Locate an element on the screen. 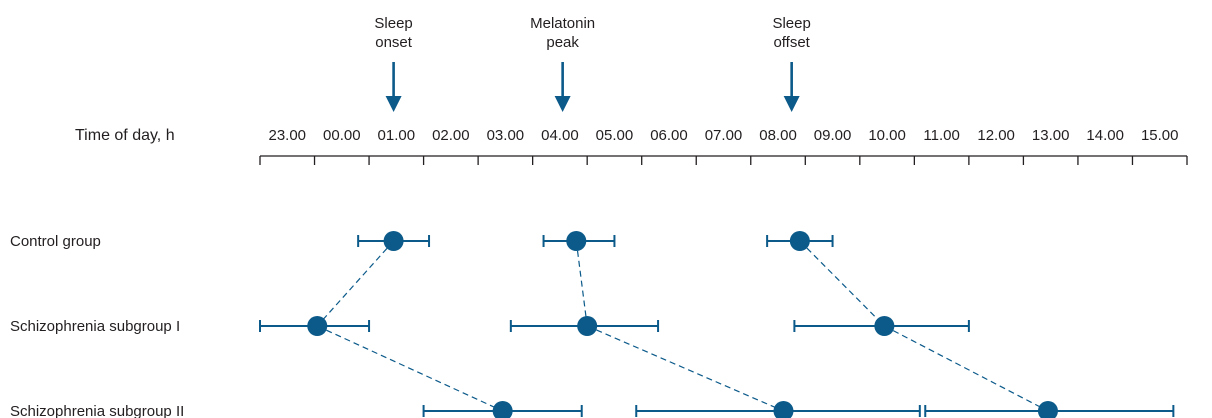 Image resolution: width=1212 pixels, height=418 pixels. markers-layer: Sleep onset Melatonin peak Sleep offset is located at coordinates (592, 63).